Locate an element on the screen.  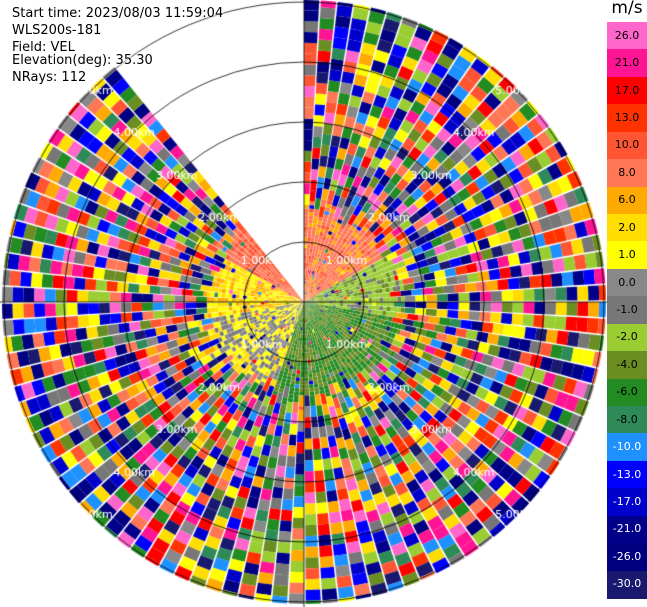
colorbar-tick-label: 6.0 is located at coordinates (627, 200).